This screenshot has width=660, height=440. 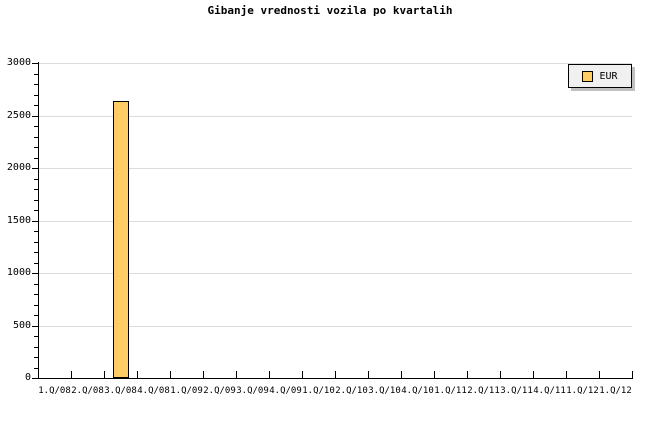 What do you see at coordinates (516, 391) in the screenshot?
I see `x-axis-label: 3.Q/11` at bounding box center [516, 391].